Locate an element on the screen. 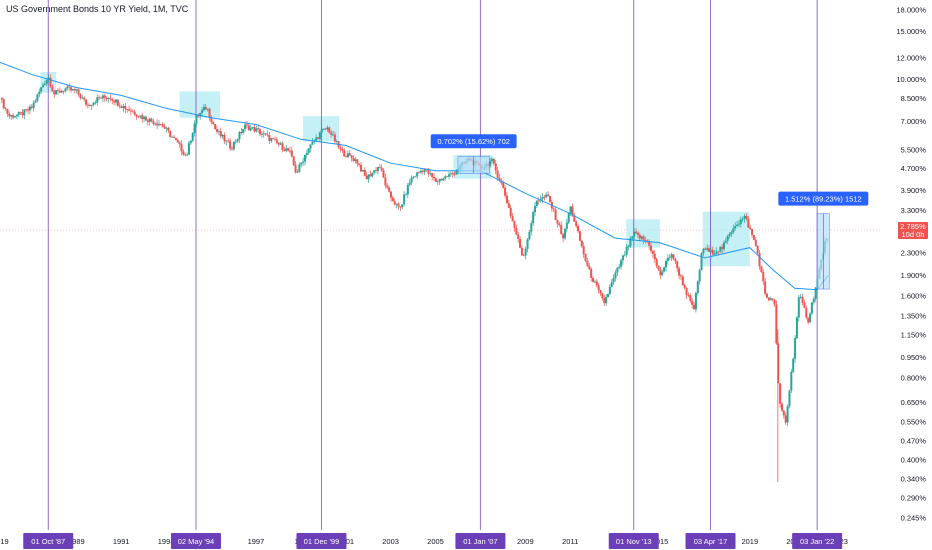 The width and height of the screenshot is (932, 550). price-tick-label: 0.950% is located at coordinates (914, 357).